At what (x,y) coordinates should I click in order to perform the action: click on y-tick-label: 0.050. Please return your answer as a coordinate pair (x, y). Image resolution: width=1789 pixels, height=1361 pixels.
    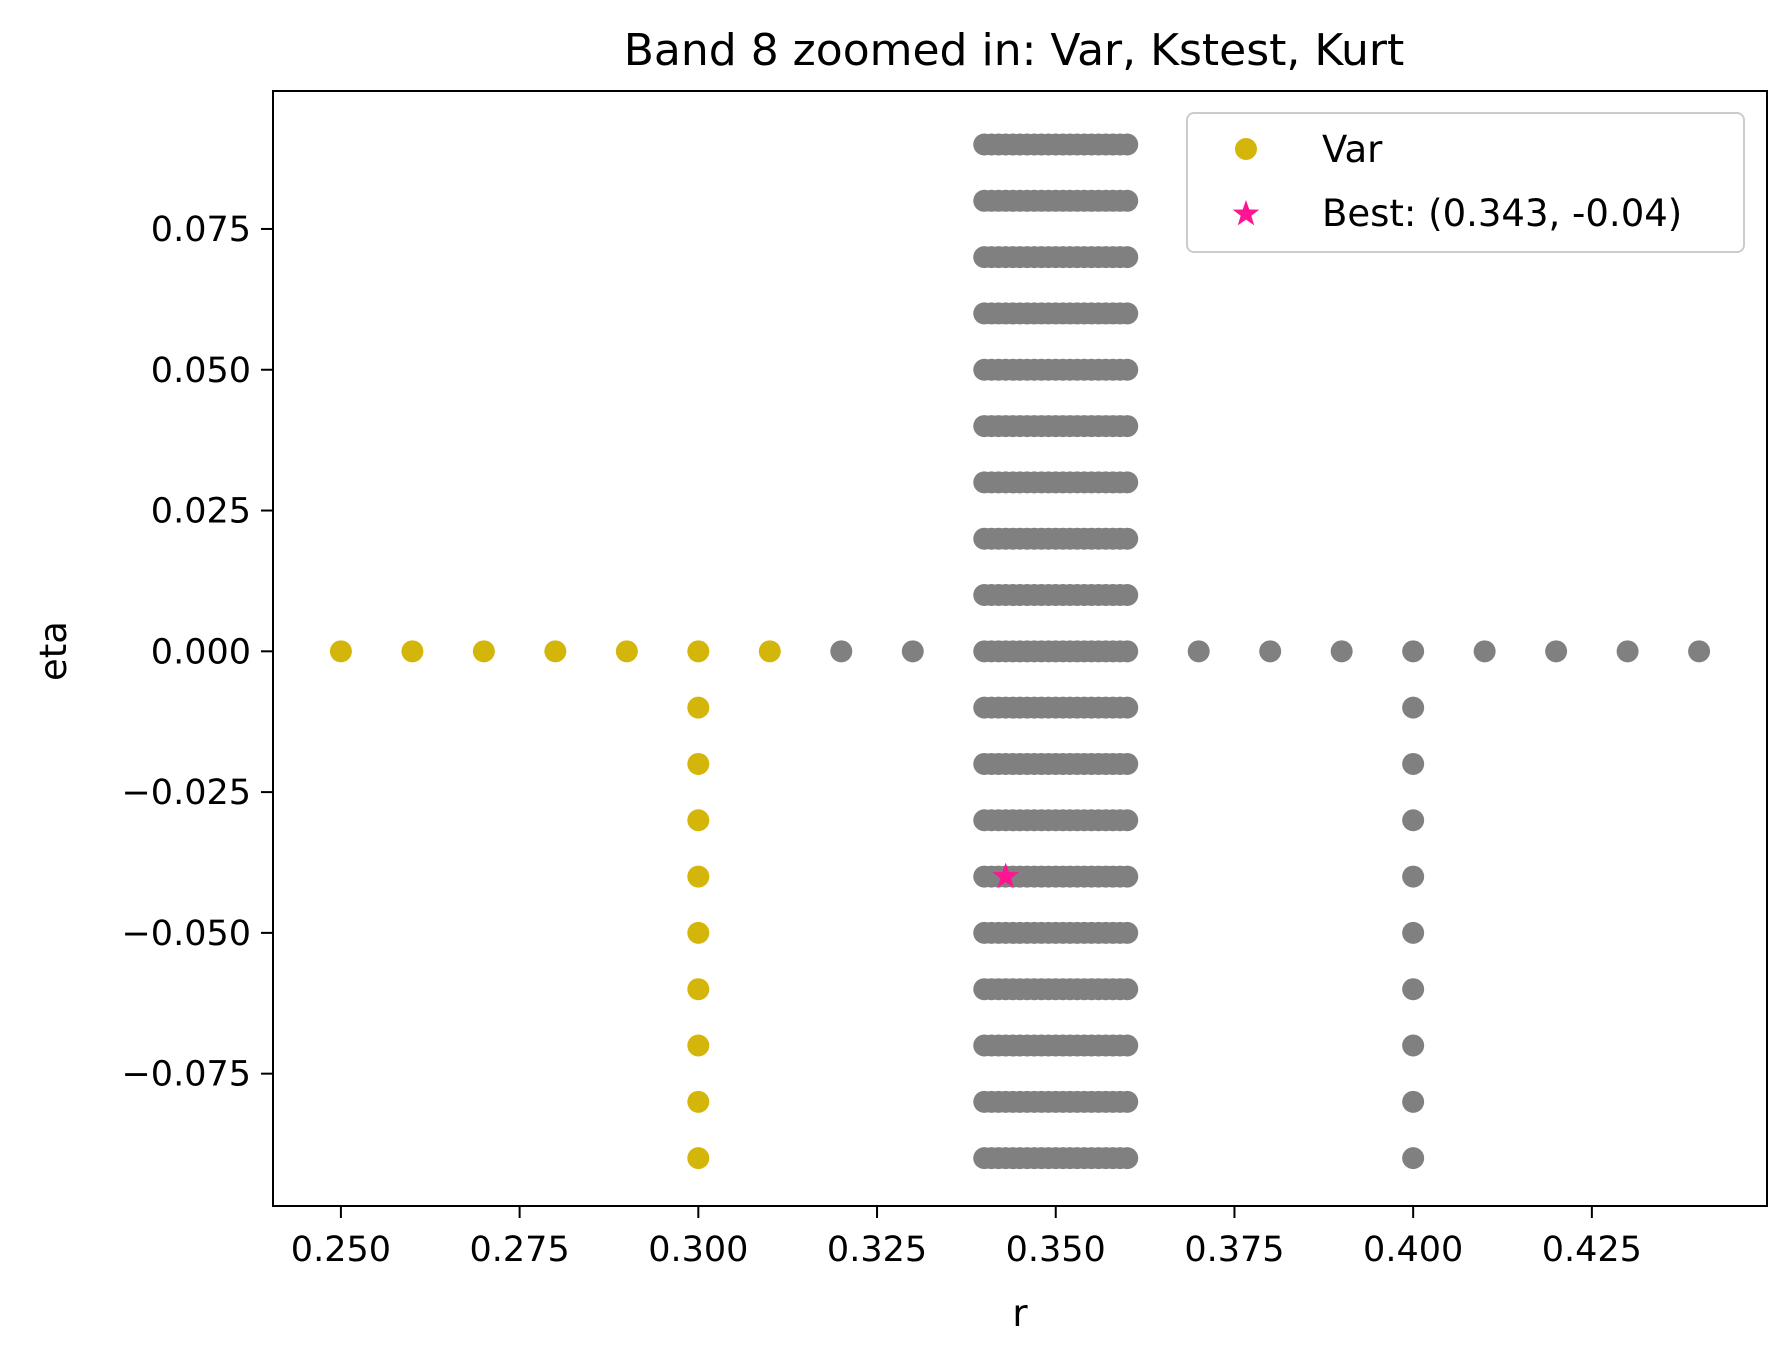
    Looking at the image, I should click on (201, 371).